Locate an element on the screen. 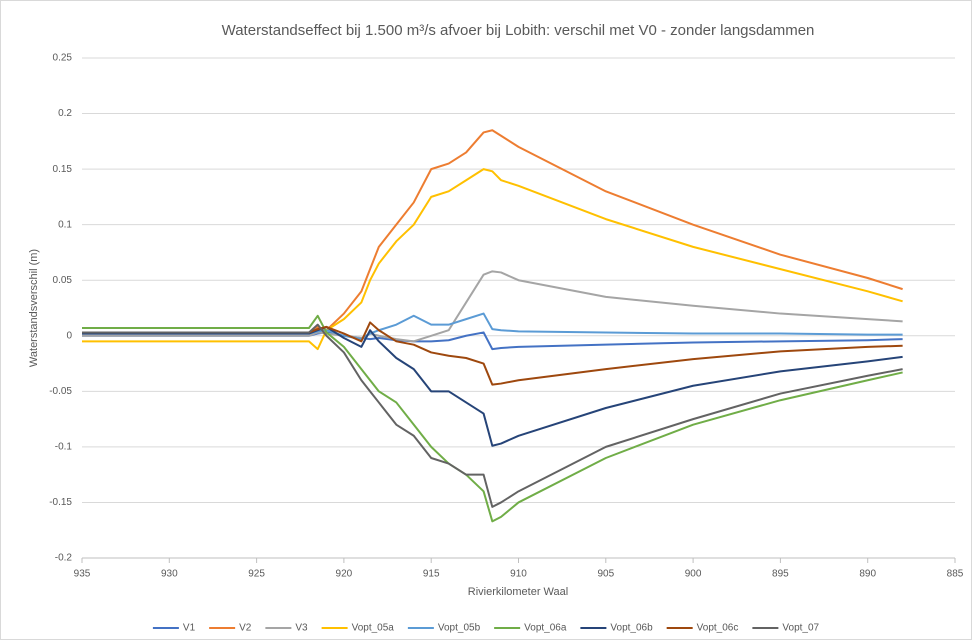 This screenshot has width=972, height=640. x-tick-label: 910 is located at coordinates (518, 574).